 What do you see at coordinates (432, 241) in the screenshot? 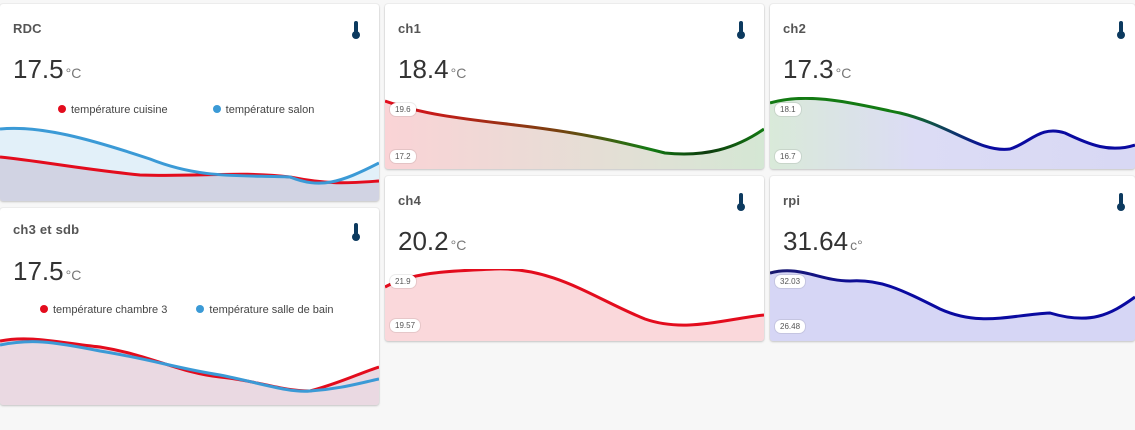
I see `current-temperature: 20.2 °C` at bounding box center [432, 241].